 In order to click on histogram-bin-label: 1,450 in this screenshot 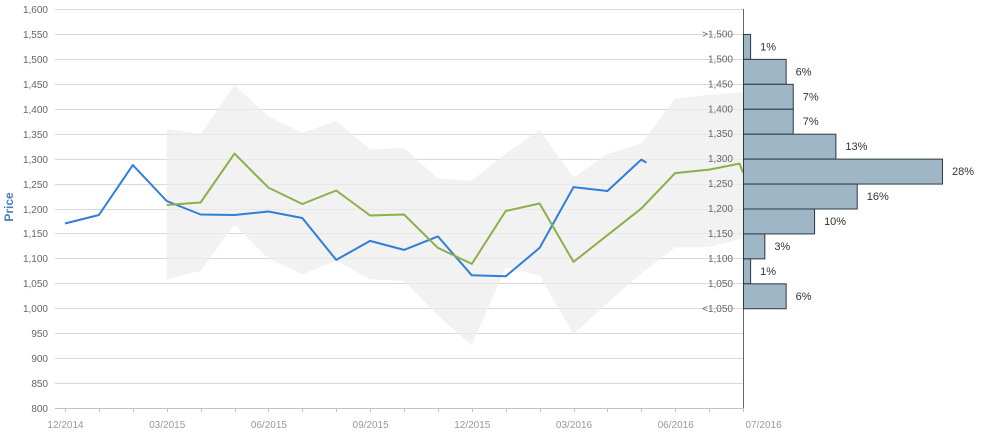, I will do `click(720, 84)`.